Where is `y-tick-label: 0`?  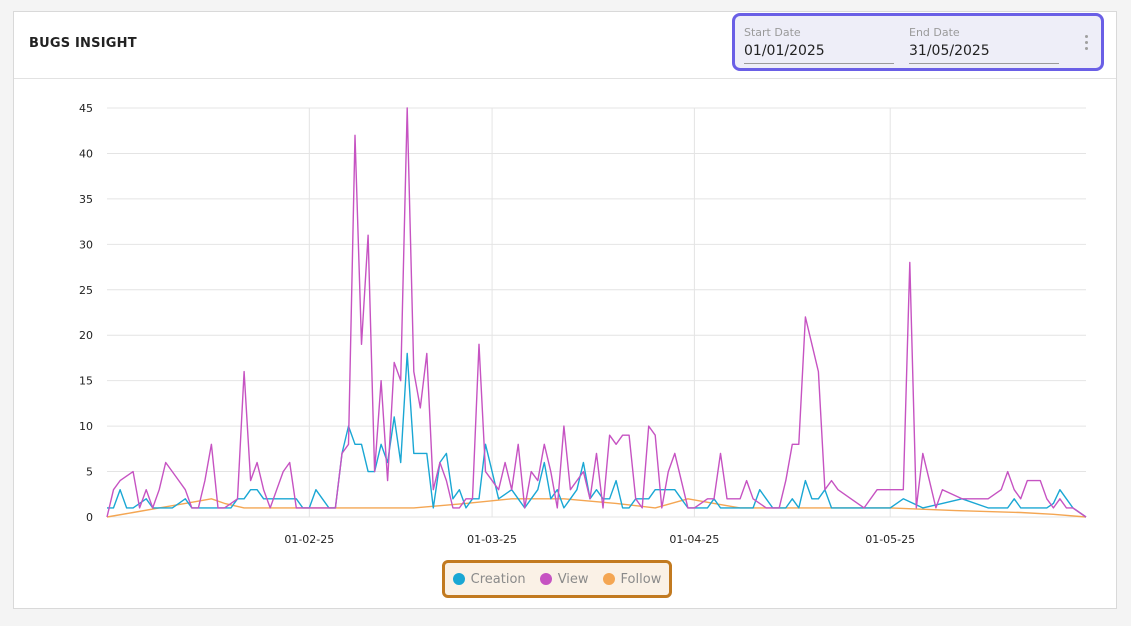 y-tick-label: 0 is located at coordinates (89, 517).